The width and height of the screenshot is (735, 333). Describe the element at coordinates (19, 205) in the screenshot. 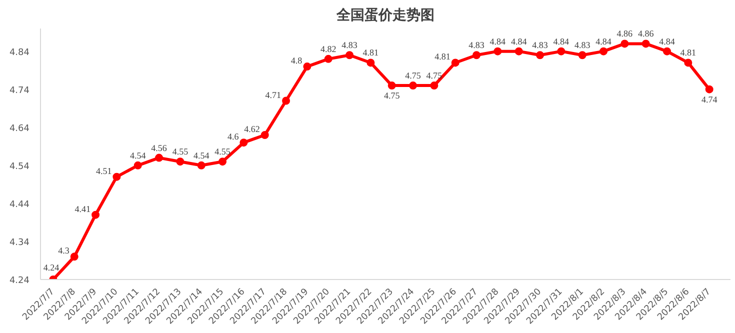

I see `y-tick-label: 4.44` at that location.